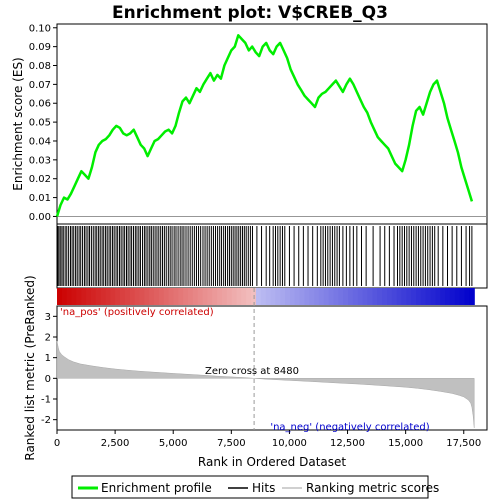 The height and width of the screenshot is (500, 500). Describe the element at coordinates (250, 13) in the screenshot. I see `chart-title: Enrichment plot: V$CREB_Q3` at that location.